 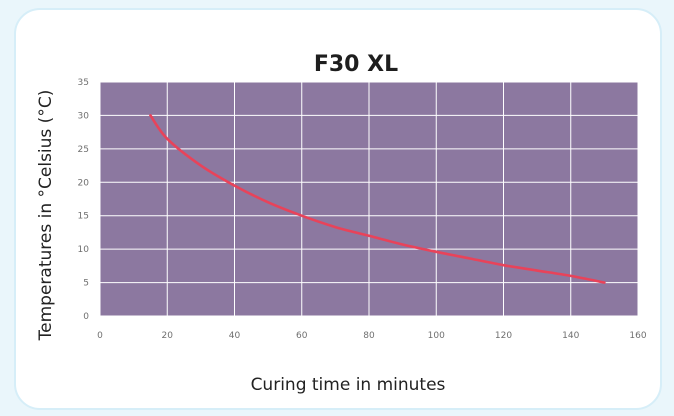 What do you see at coordinates (86, 284) in the screenshot?
I see `y-tick-label: 5` at bounding box center [86, 284].